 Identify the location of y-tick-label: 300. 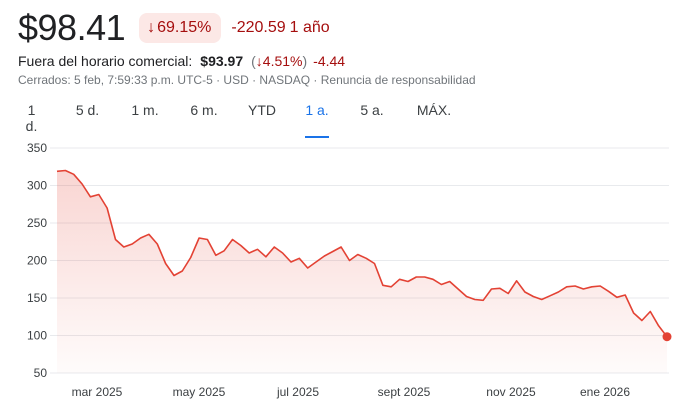
(37, 186).